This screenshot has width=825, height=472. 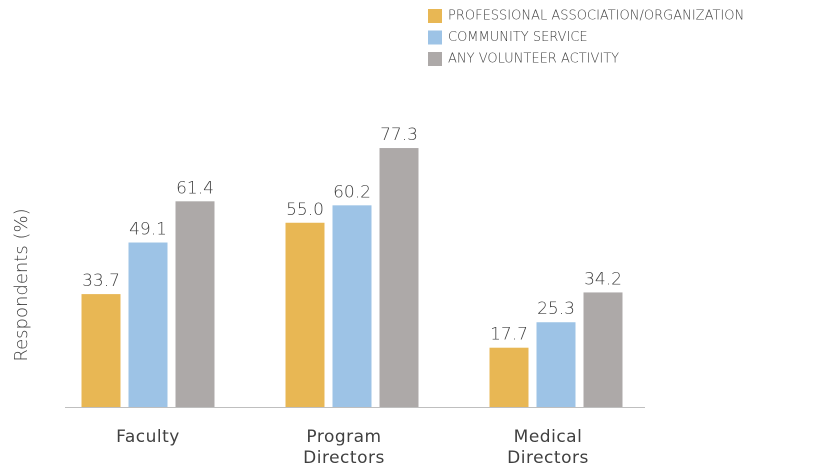 What do you see at coordinates (352, 192) in the screenshot?
I see `data-label: 60.2` at bounding box center [352, 192].